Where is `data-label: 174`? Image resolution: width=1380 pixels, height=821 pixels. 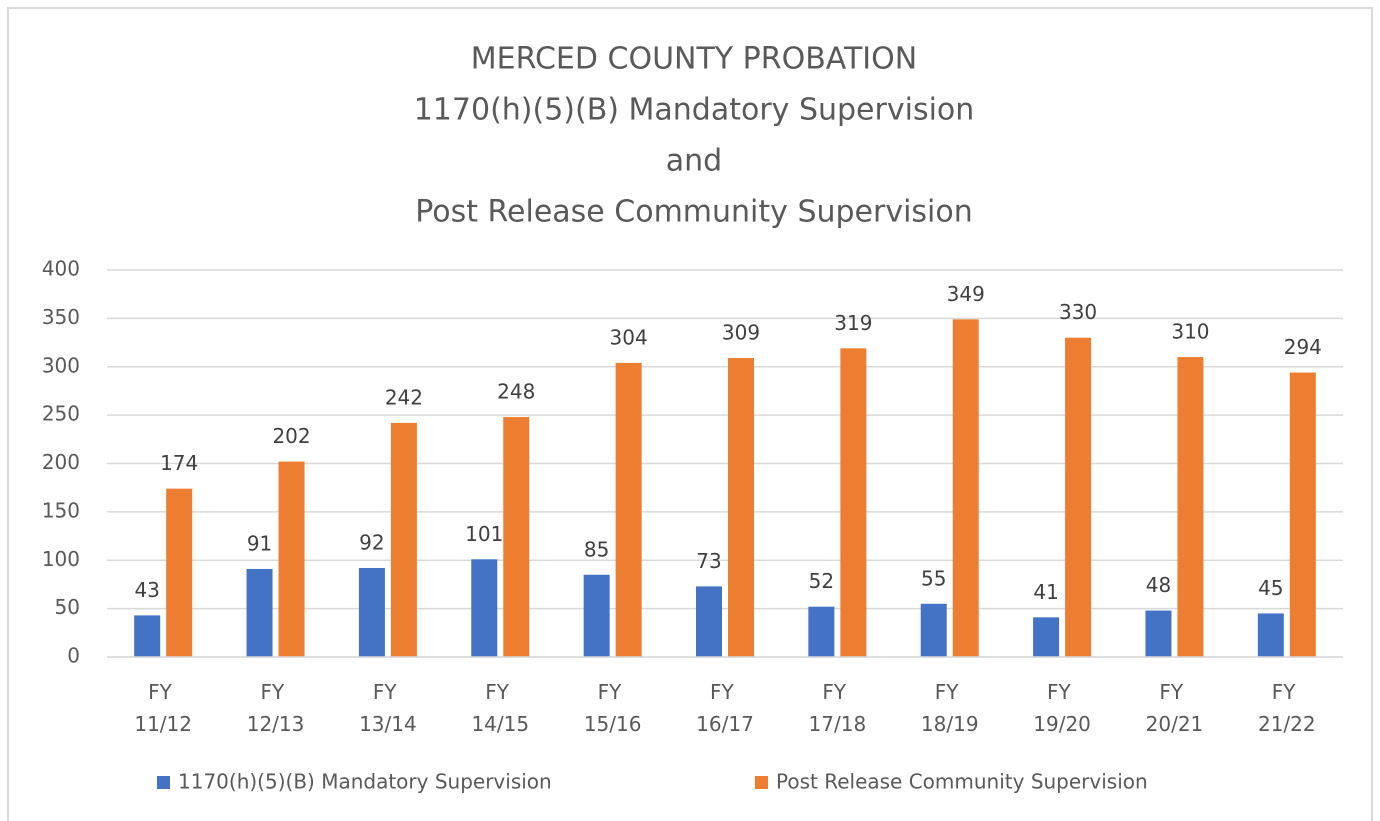 data-label: 174 is located at coordinates (179, 463).